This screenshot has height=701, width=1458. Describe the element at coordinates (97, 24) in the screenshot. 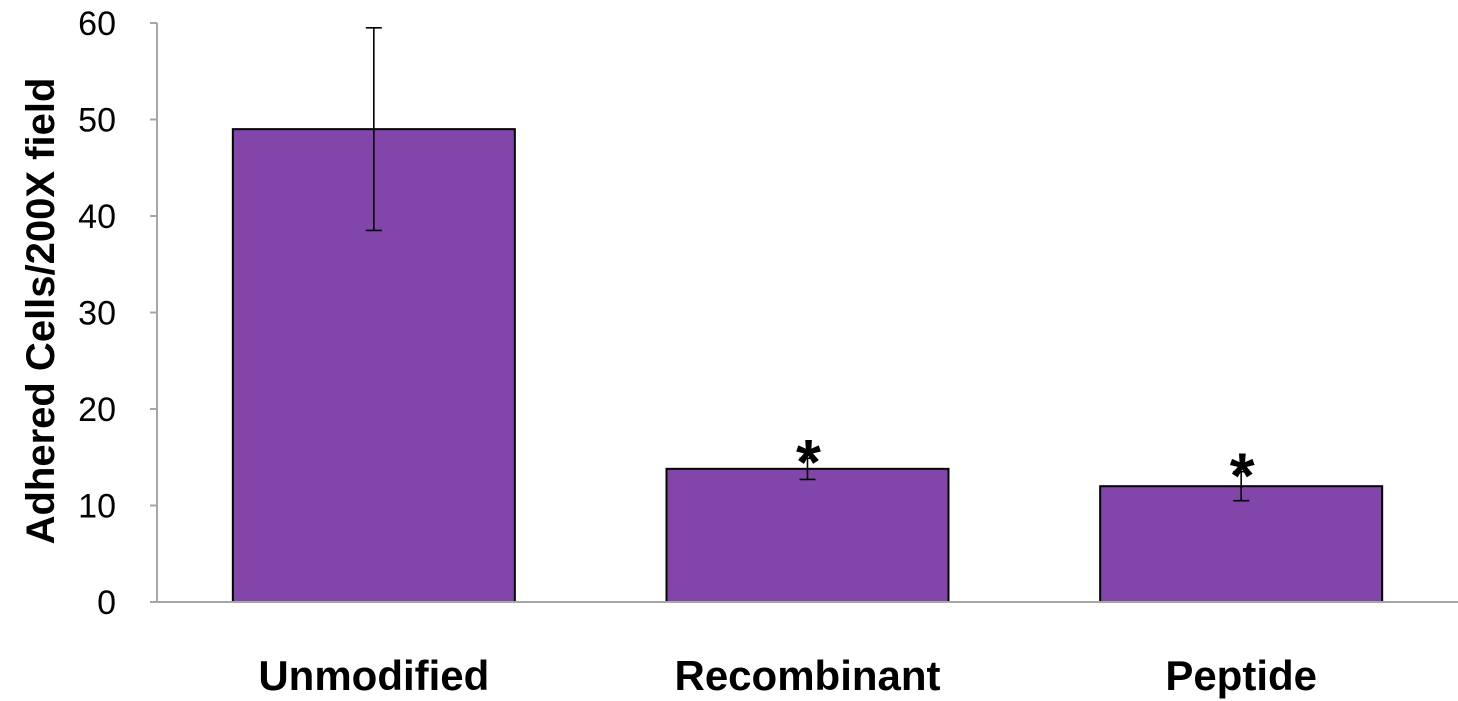

I see `y-tick-label: 60` at that location.